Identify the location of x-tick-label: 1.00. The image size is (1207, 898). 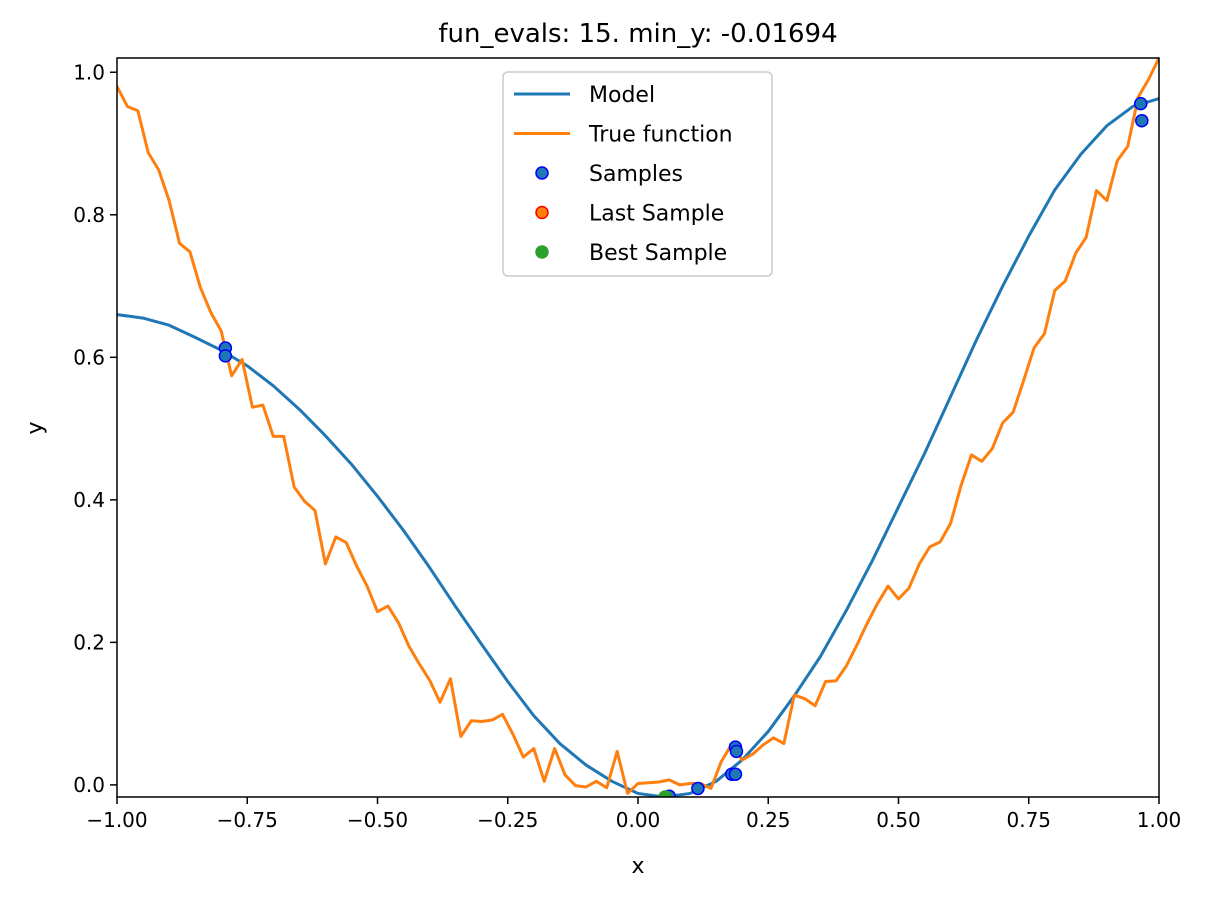
(1159, 820).